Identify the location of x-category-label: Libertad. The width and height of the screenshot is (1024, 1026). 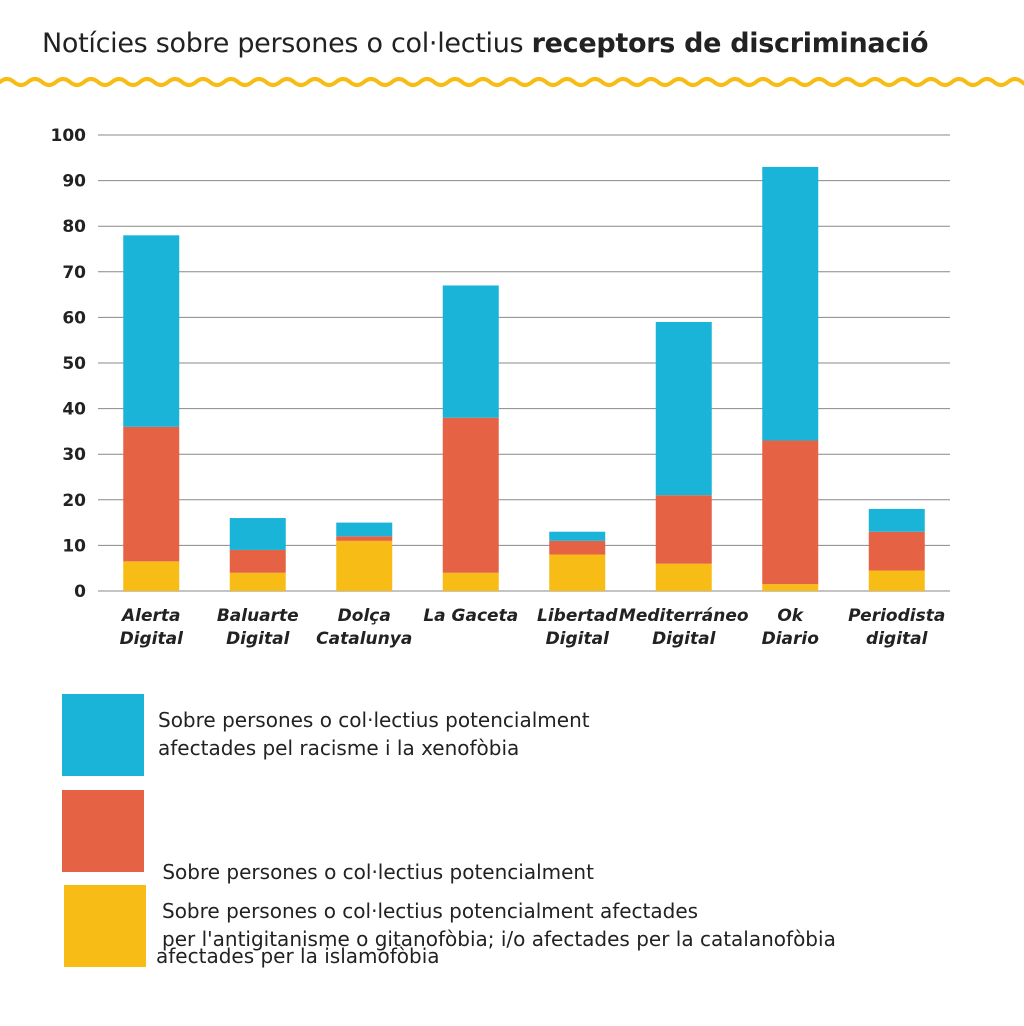
(577, 616).